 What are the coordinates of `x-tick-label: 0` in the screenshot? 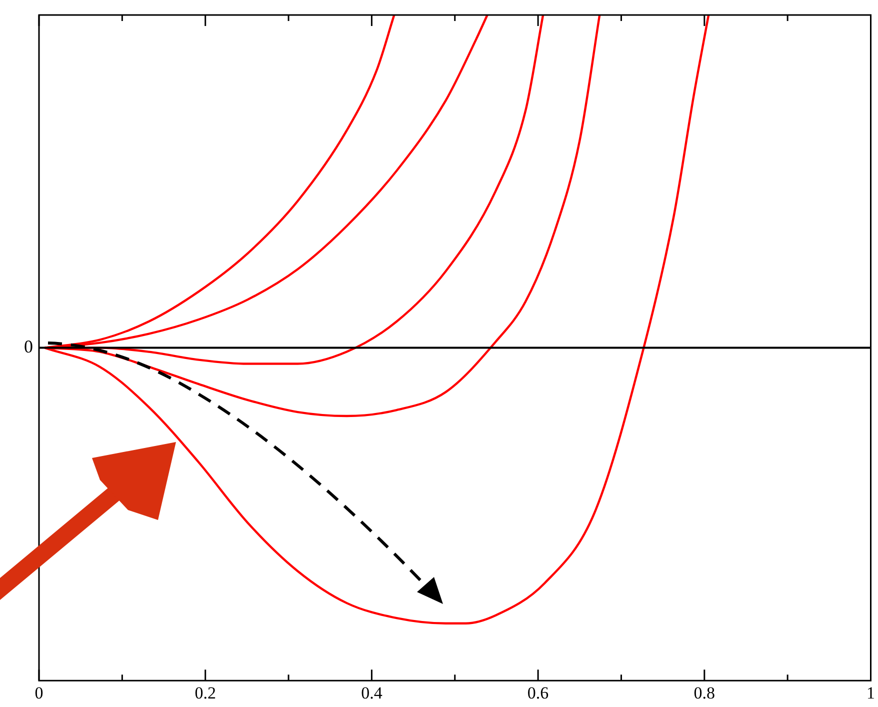 It's located at (39, 692).